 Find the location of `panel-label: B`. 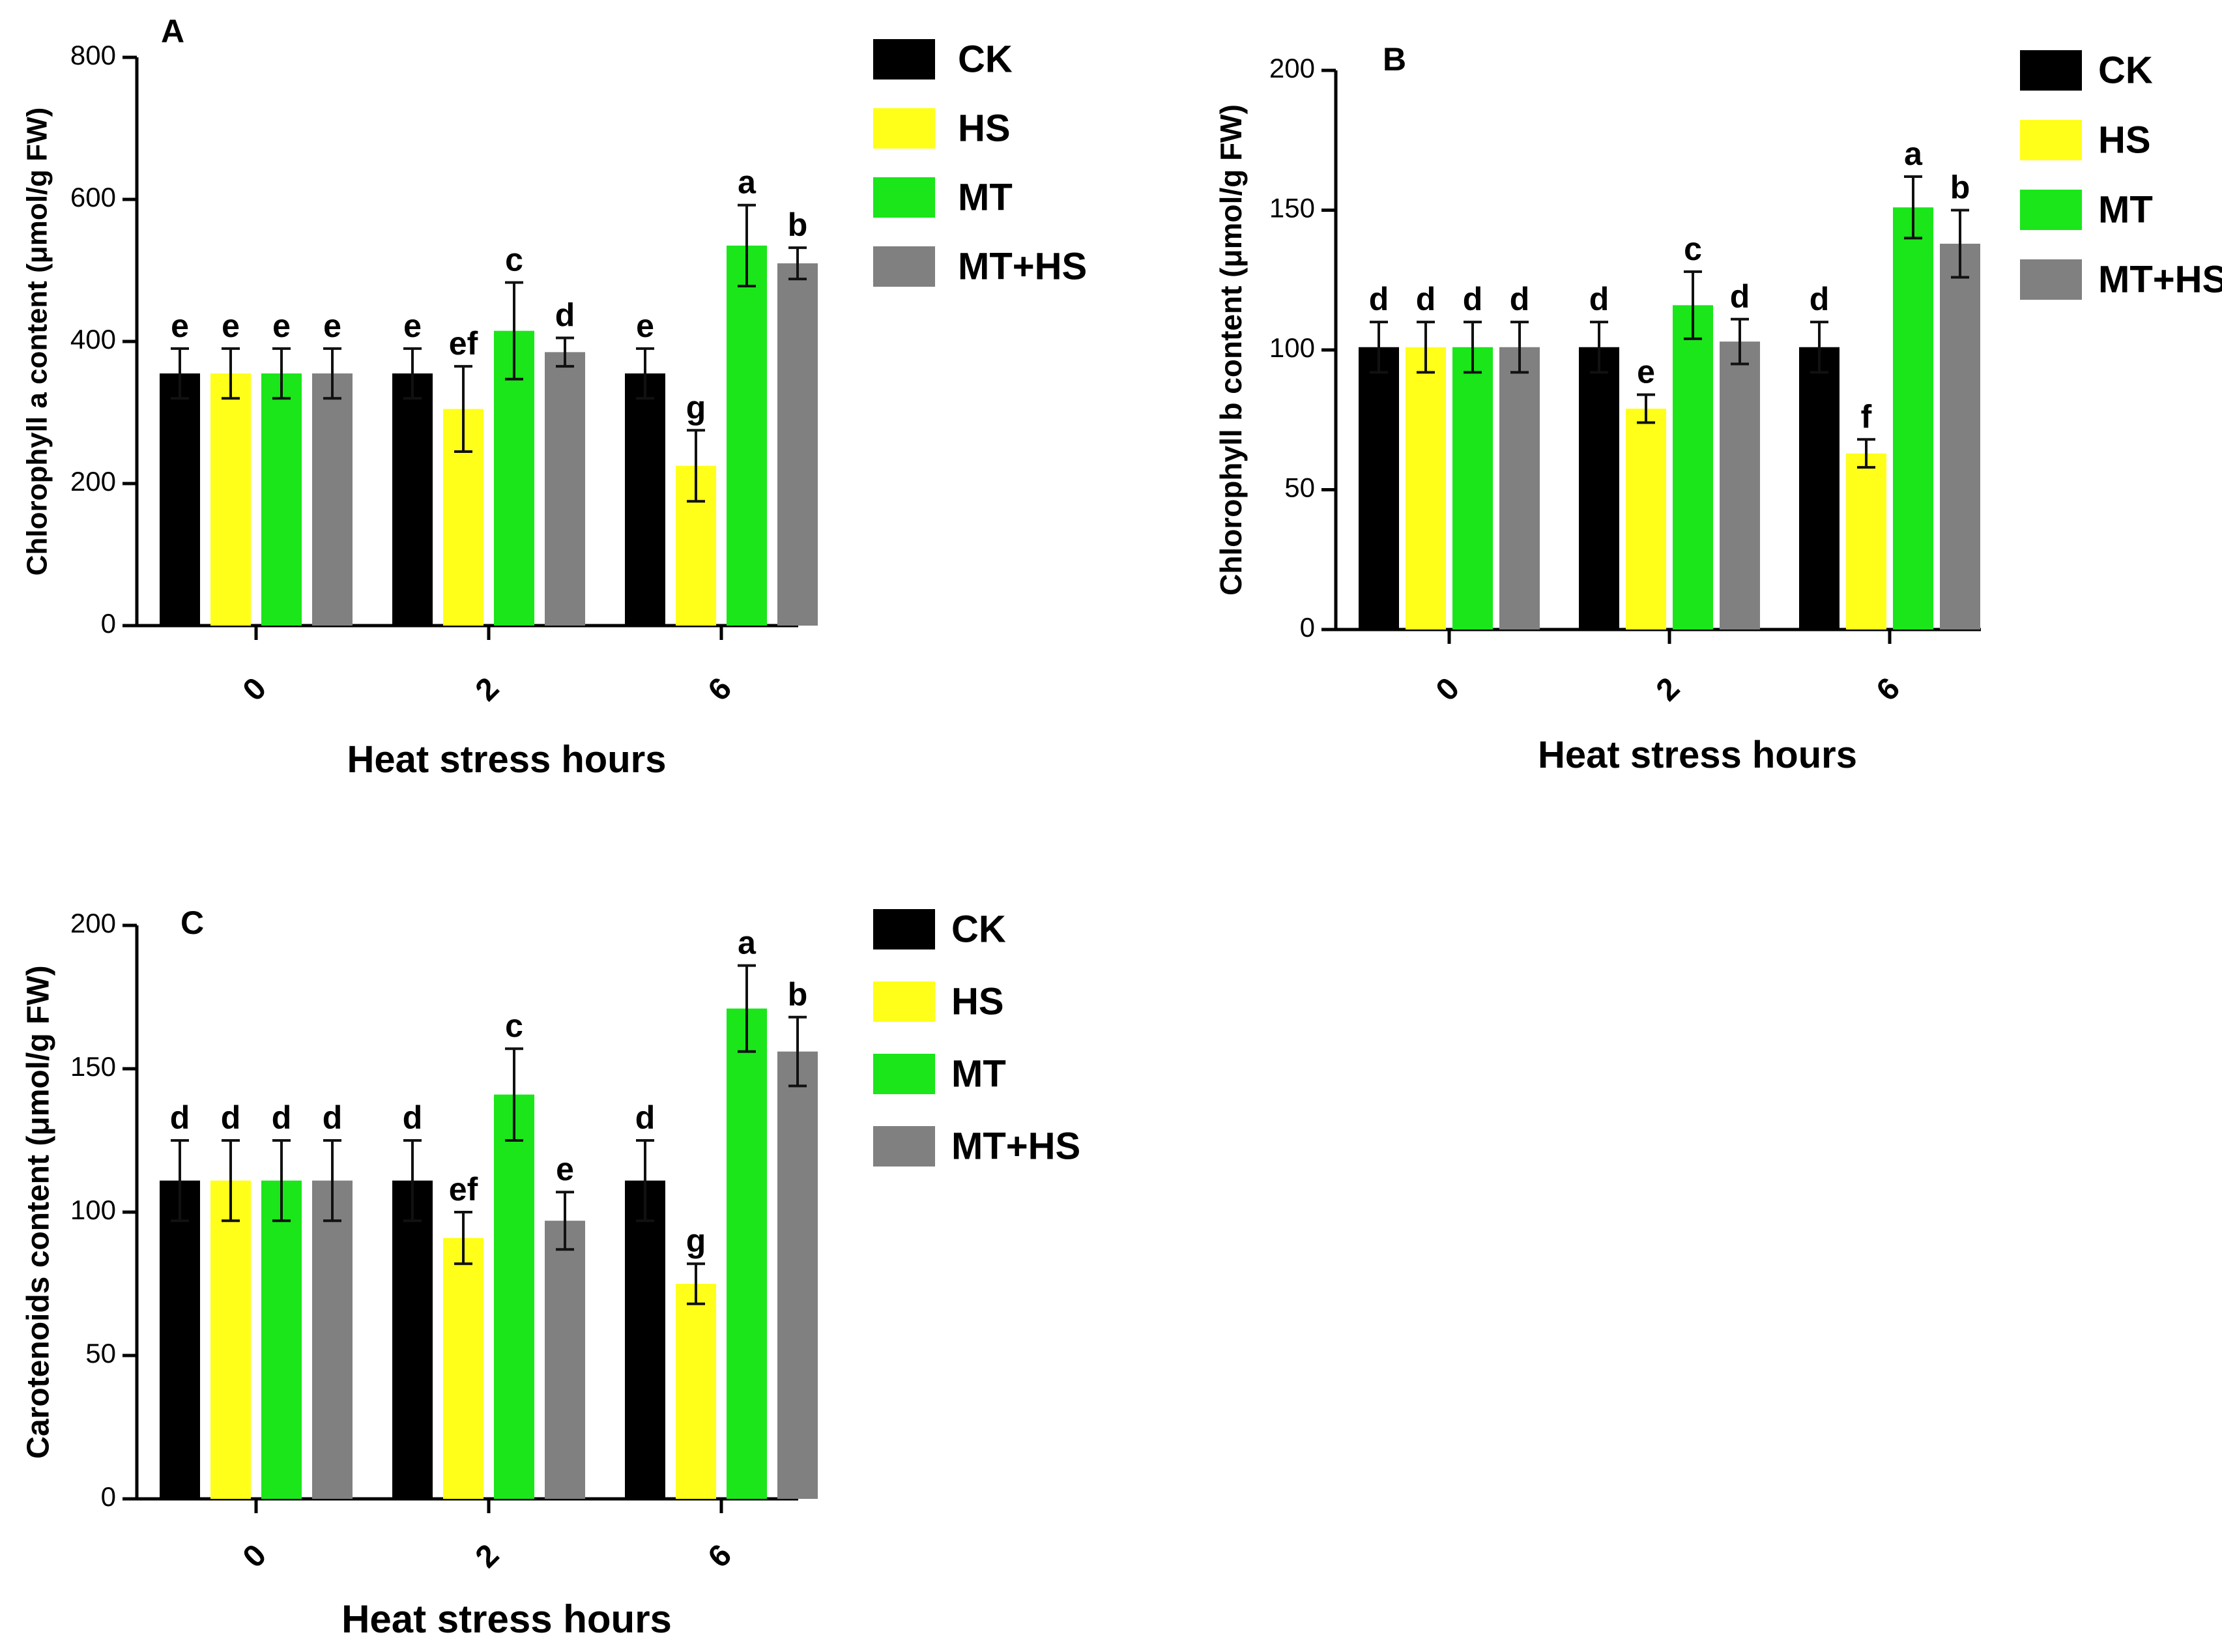

panel-label: B is located at coordinates (1394, 60).